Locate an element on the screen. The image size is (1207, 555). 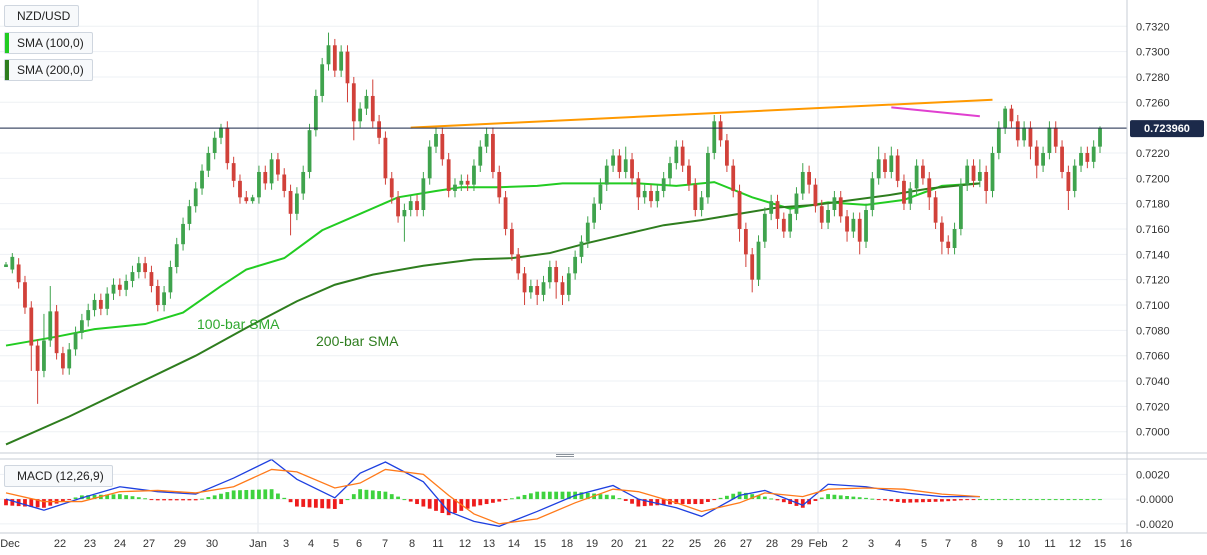
price-tick-label: 0.7280 is located at coordinates (1153, 78).